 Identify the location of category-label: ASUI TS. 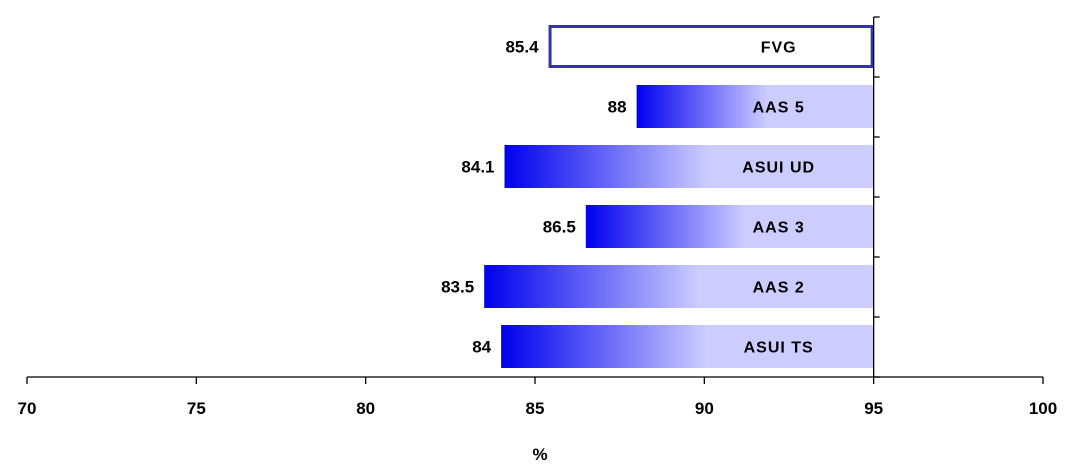
(779, 348).